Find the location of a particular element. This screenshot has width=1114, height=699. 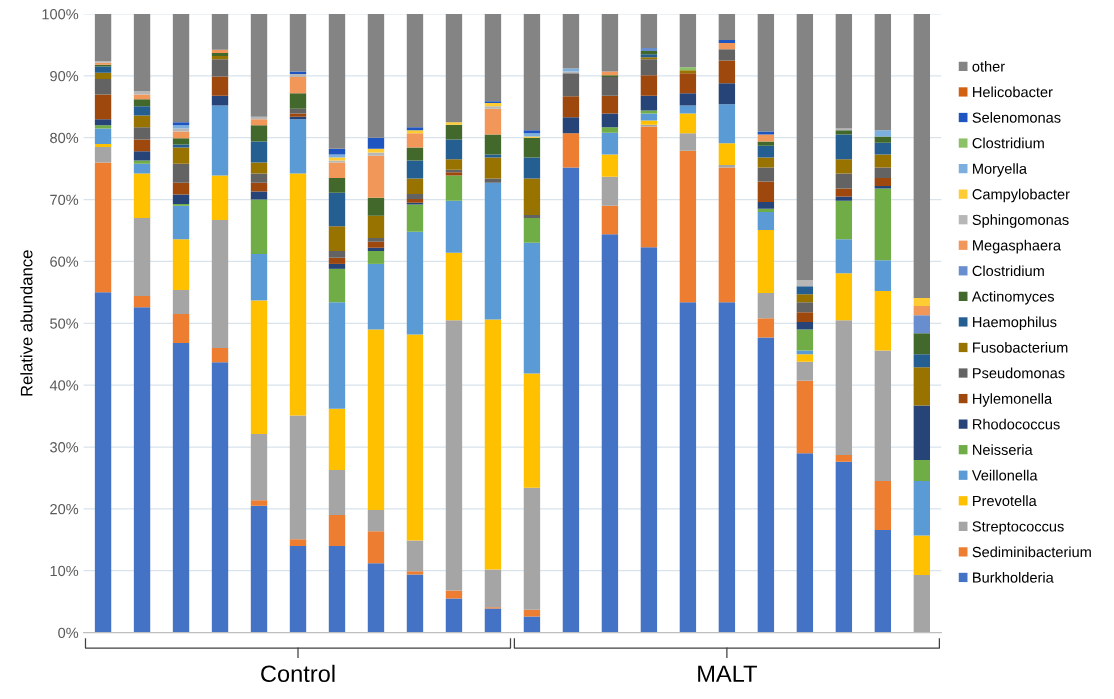

y-tick-label: 0% is located at coordinates (68, 633).